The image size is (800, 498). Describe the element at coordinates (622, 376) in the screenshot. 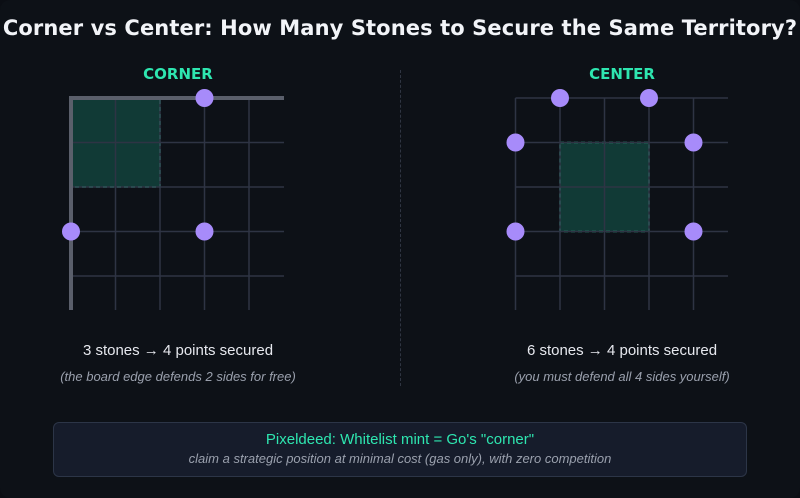

I see `center-note: (you must defend all 4 sides yourself)` at that location.